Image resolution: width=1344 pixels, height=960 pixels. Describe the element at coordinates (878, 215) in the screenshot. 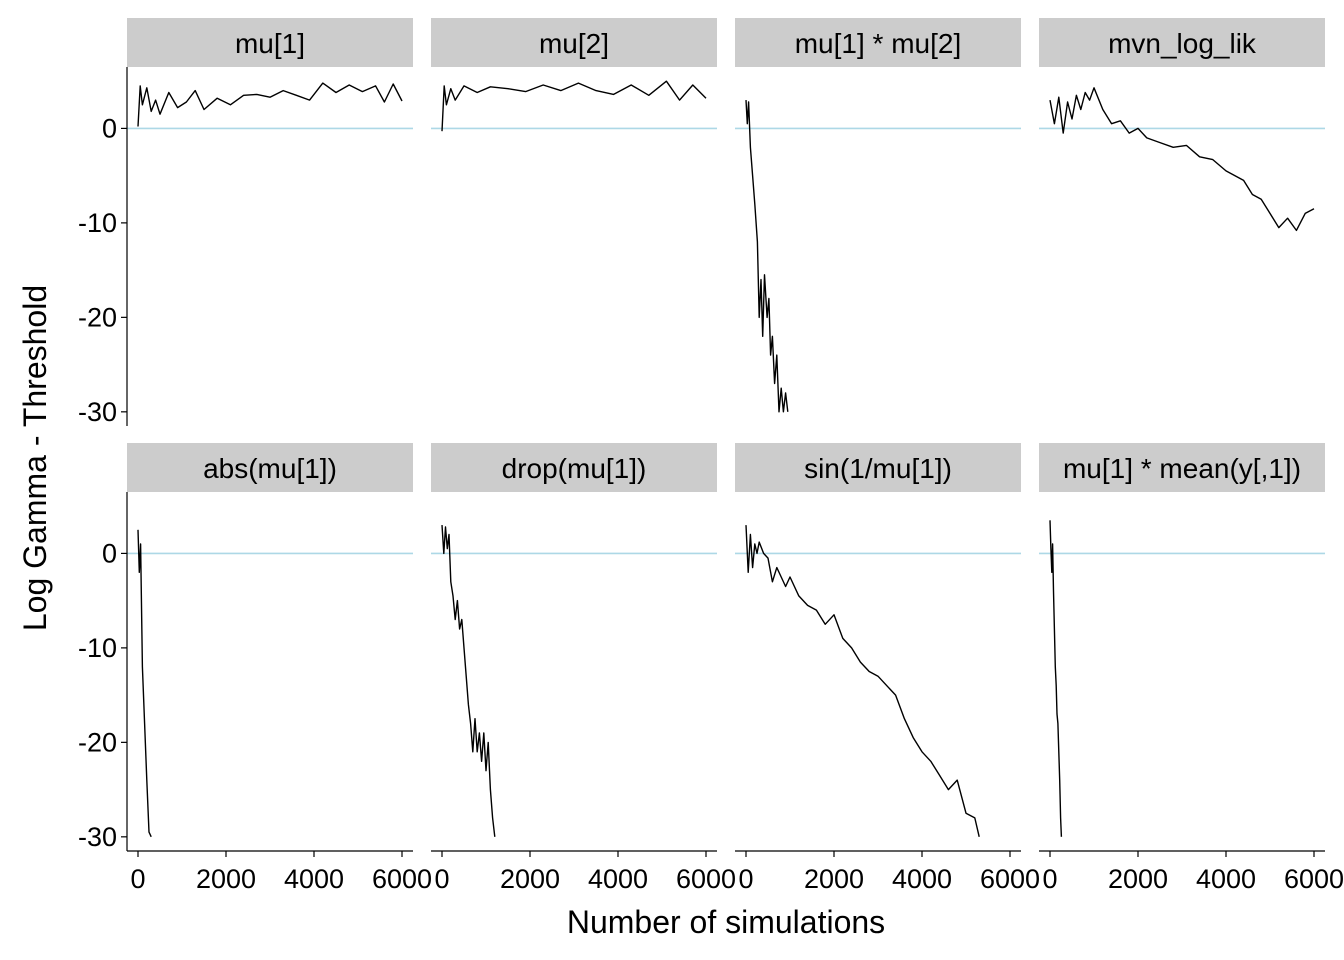

I see `panel: mu[1] * mu[2]` at that location.